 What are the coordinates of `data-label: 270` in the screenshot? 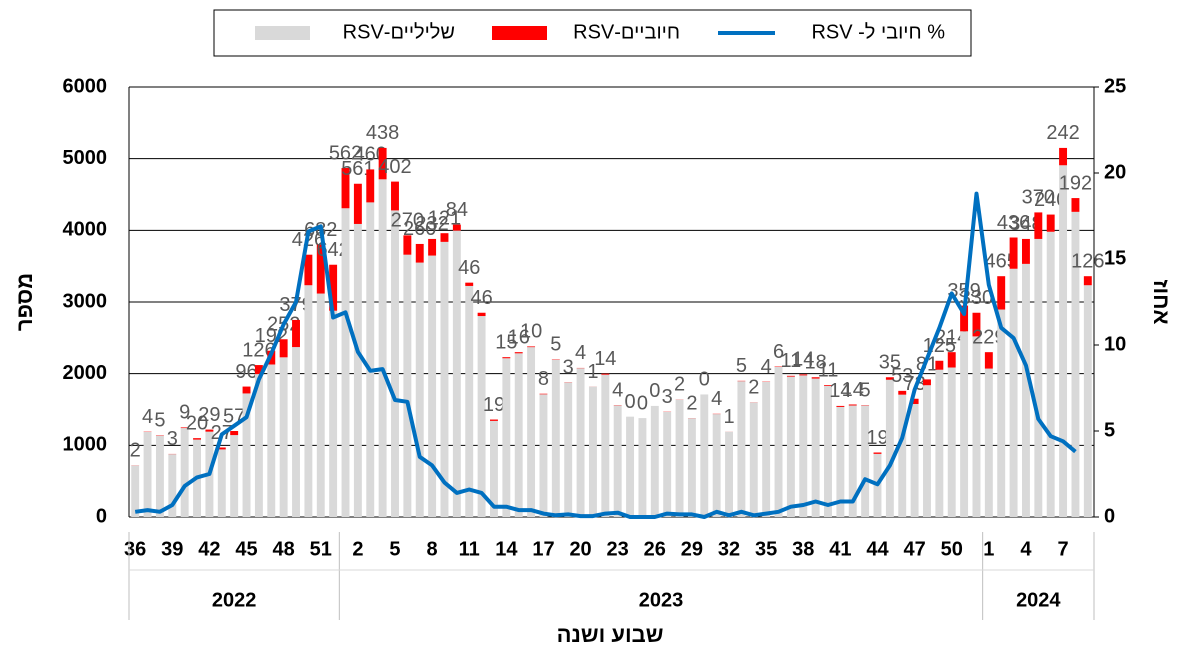 It's located at (407, 221).